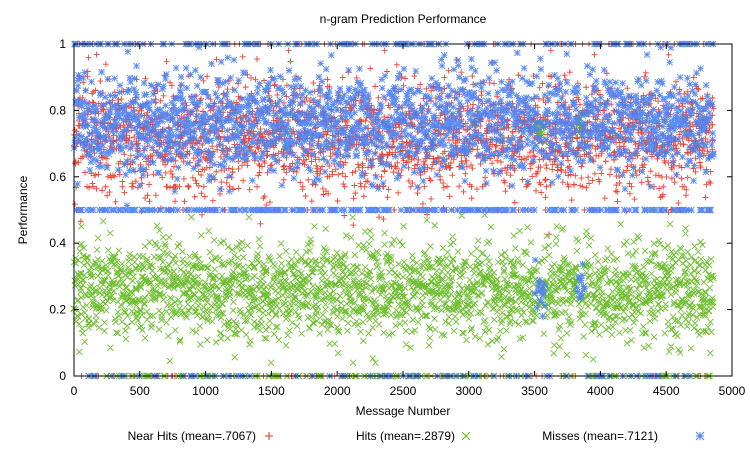 Image resolution: width=750 pixels, height=451 pixels. What do you see at coordinates (57, 110) in the screenshot?
I see `y-tick-label: 0.8` at bounding box center [57, 110].